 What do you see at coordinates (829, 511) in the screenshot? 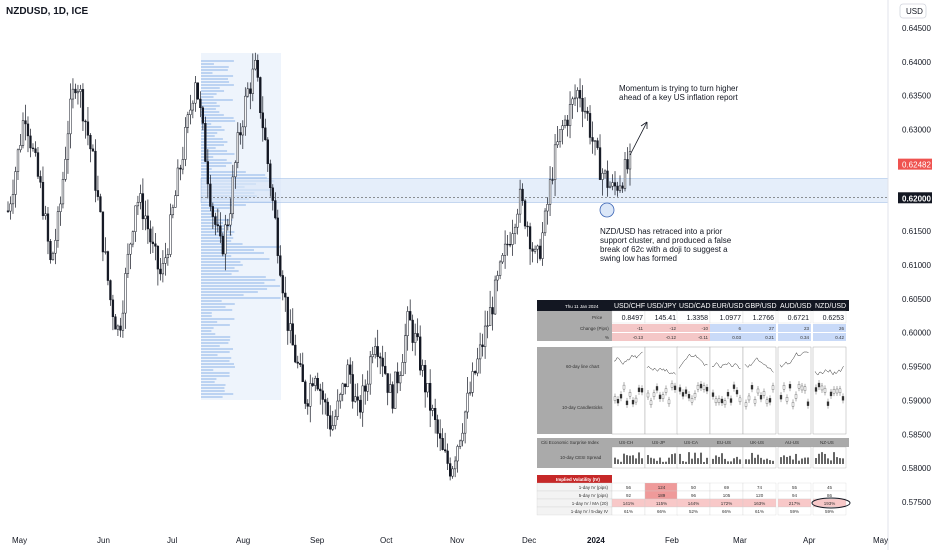
I see `iv-cell` at bounding box center [829, 511].